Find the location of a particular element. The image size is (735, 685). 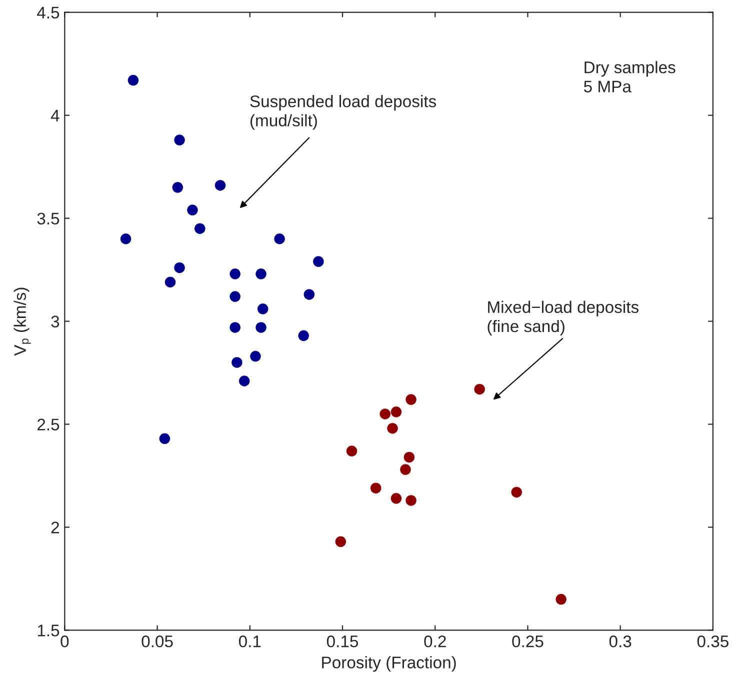

x-tick-label: 0.2 is located at coordinates (435, 642).